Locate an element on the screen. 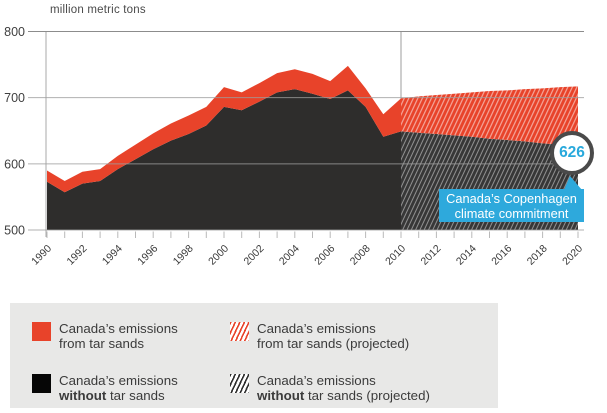 The width and height of the screenshot is (607, 413). x-tick-label: 2004 is located at coordinates (289, 255).